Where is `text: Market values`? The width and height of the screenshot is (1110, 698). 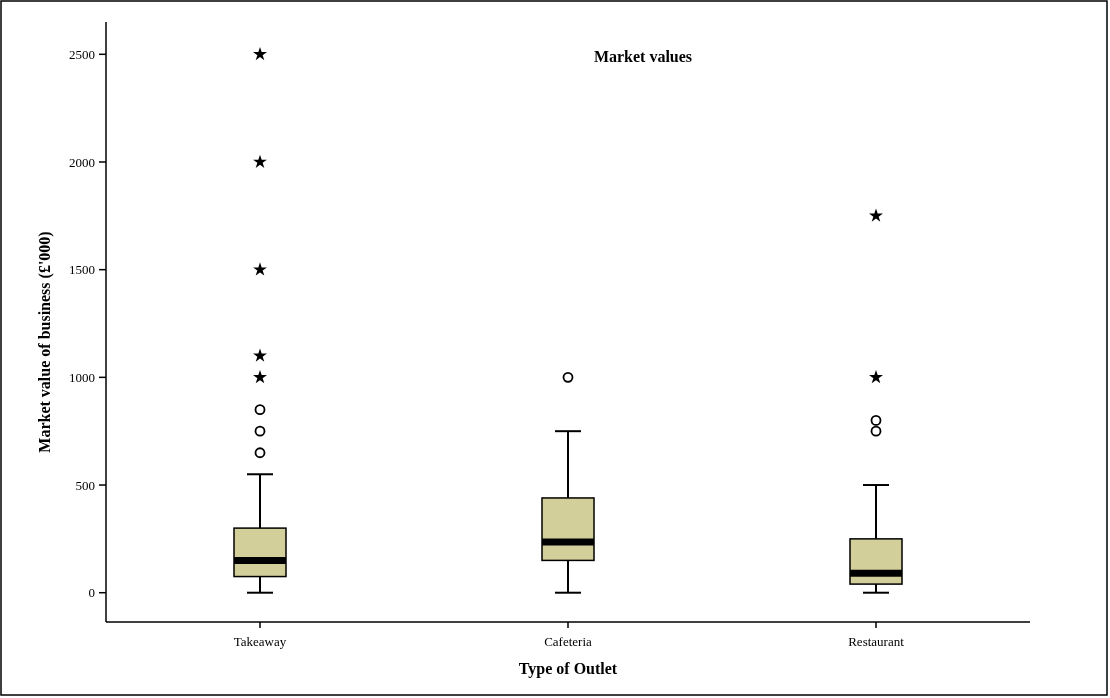
text: Market values is located at coordinates (643, 56).